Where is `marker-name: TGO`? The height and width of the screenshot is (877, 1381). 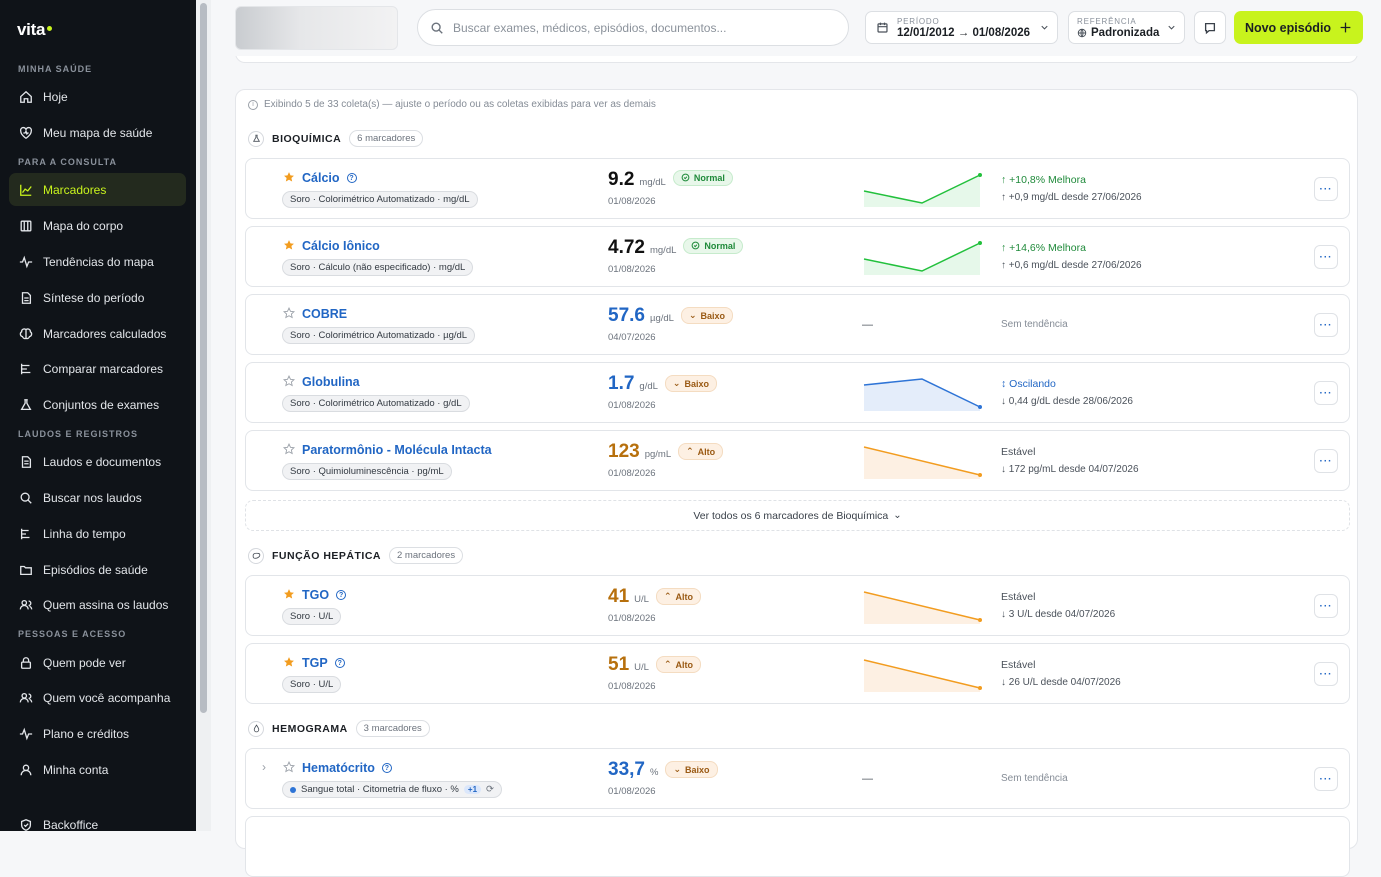
marker-name: TGO is located at coordinates (316, 595).